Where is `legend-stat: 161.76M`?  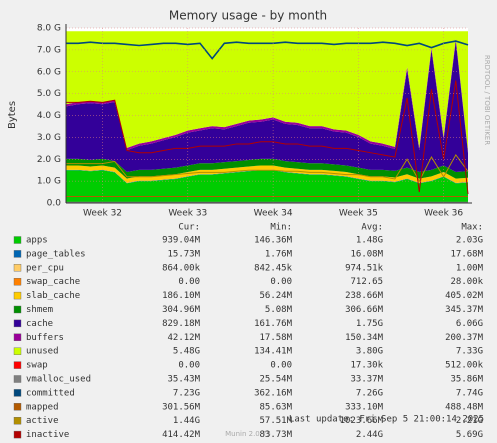
legend-stat: 161.76M is located at coordinates (273, 324).